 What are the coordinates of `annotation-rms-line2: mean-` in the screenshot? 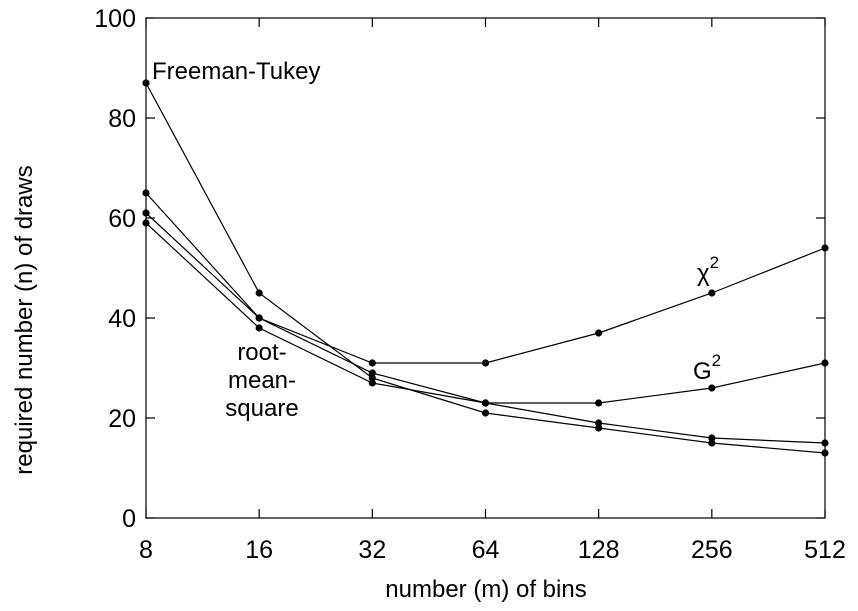 It's located at (262, 380).